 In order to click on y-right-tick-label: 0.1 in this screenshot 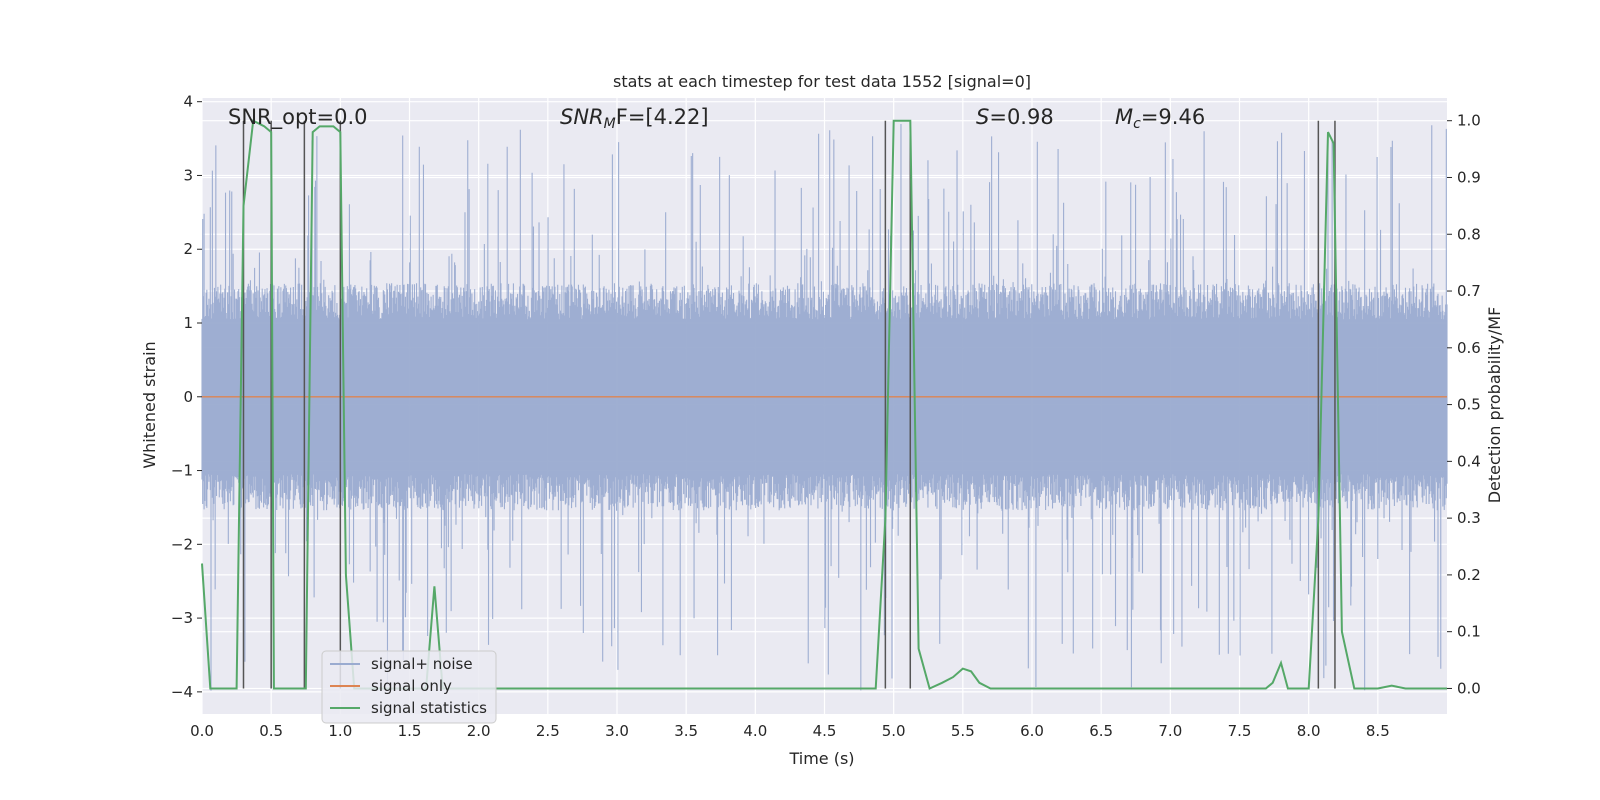, I will do `click(1469, 632)`.